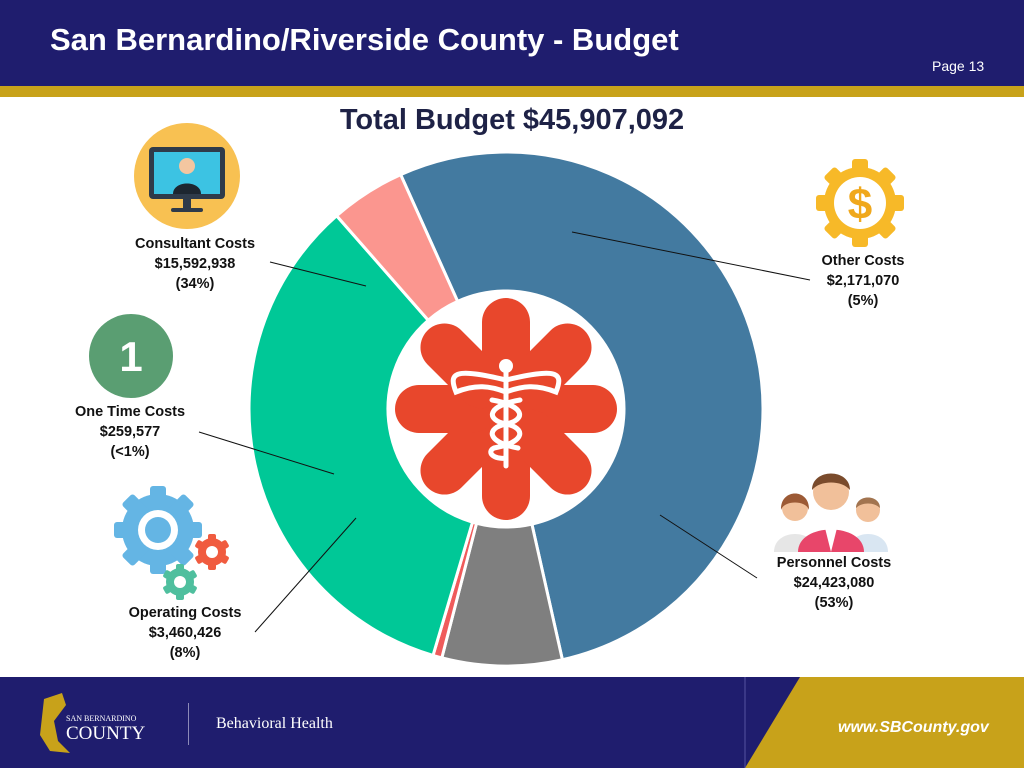  I want to click on people-group-icon, so click(831, 512).